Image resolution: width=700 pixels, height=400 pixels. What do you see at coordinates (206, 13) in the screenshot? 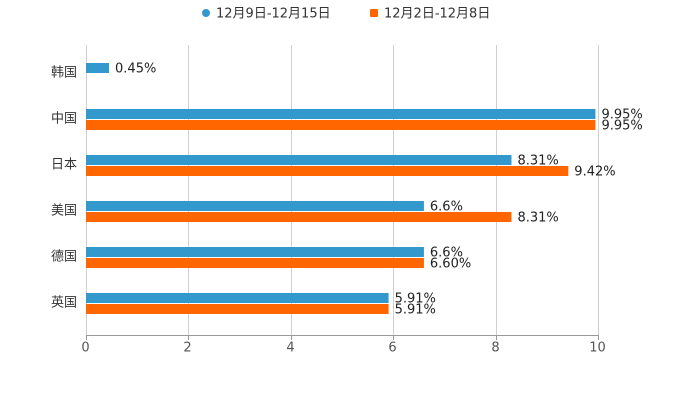
I see `legend-marker-circle` at bounding box center [206, 13].